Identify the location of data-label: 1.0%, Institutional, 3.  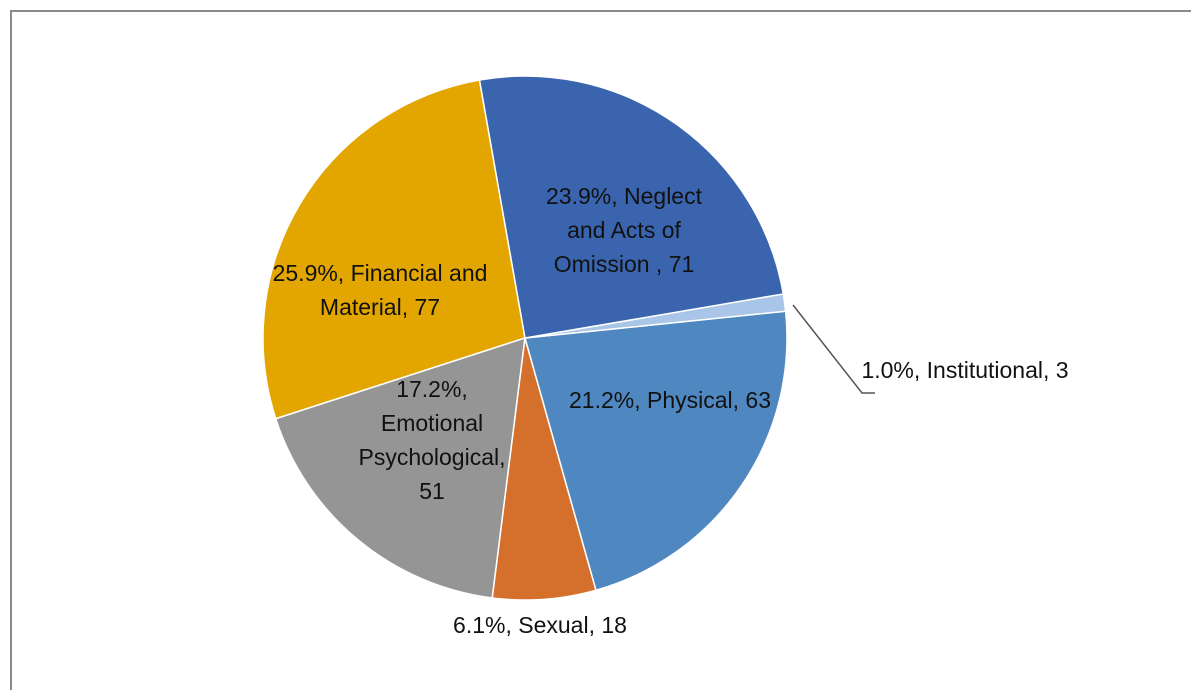
(965, 370).